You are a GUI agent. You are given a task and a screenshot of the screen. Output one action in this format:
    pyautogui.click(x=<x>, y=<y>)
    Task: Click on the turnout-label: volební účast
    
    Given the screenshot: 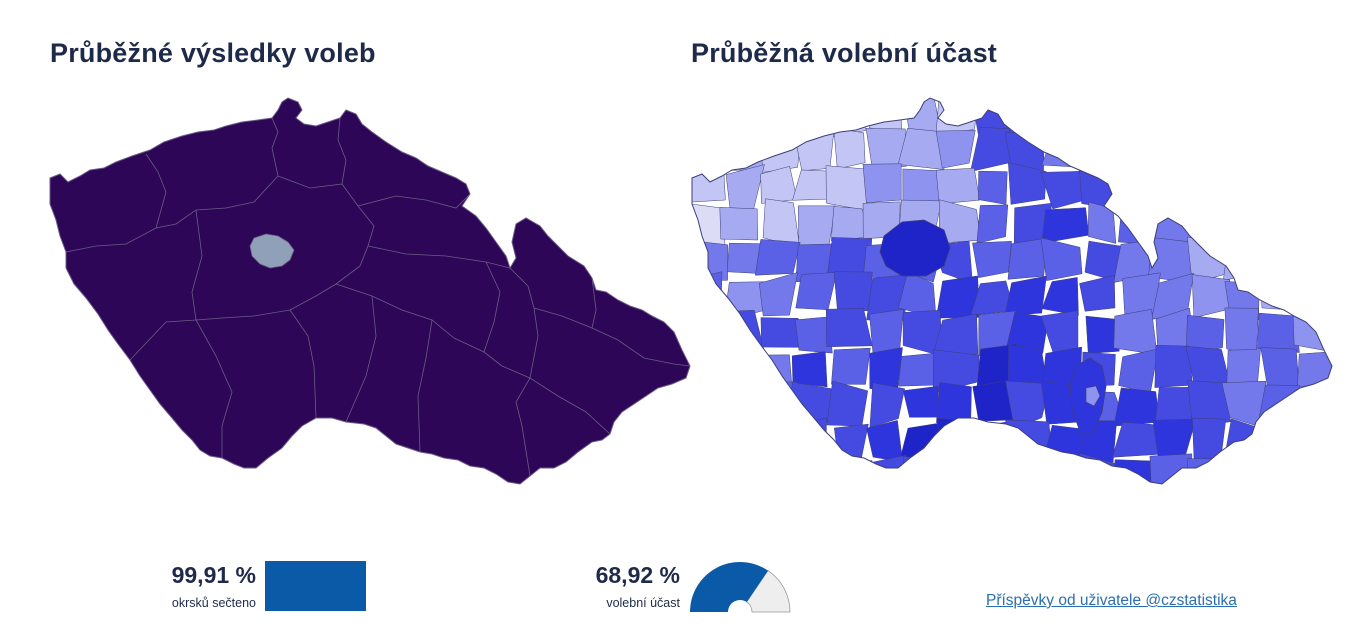 What is the action you would take?
    pyautogui.click(x=643, y=603)
    